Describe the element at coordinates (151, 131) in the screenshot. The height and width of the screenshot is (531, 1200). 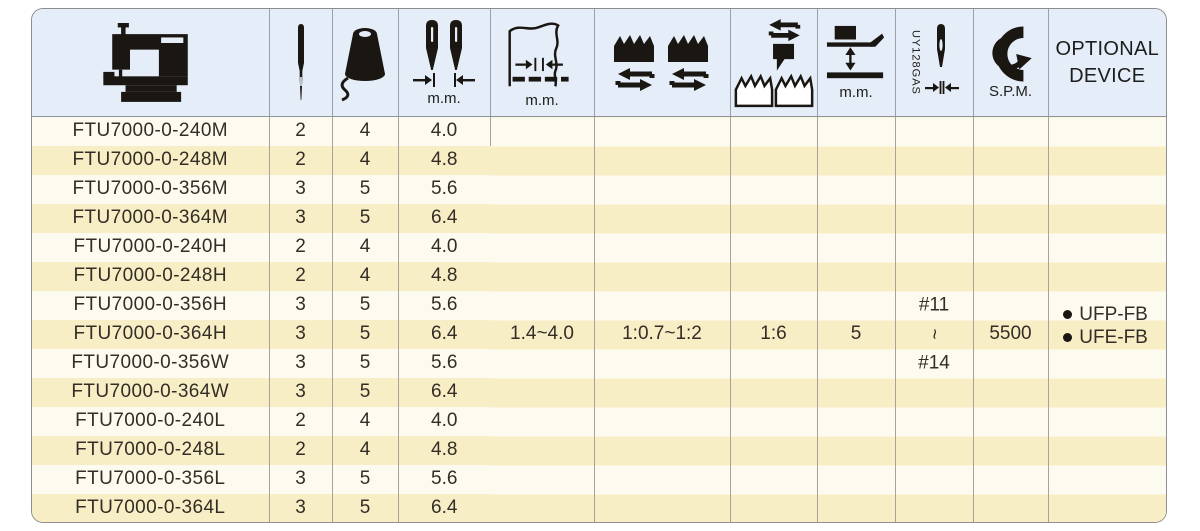
I see `model-cell: FTU7000-0-240M` at that location.